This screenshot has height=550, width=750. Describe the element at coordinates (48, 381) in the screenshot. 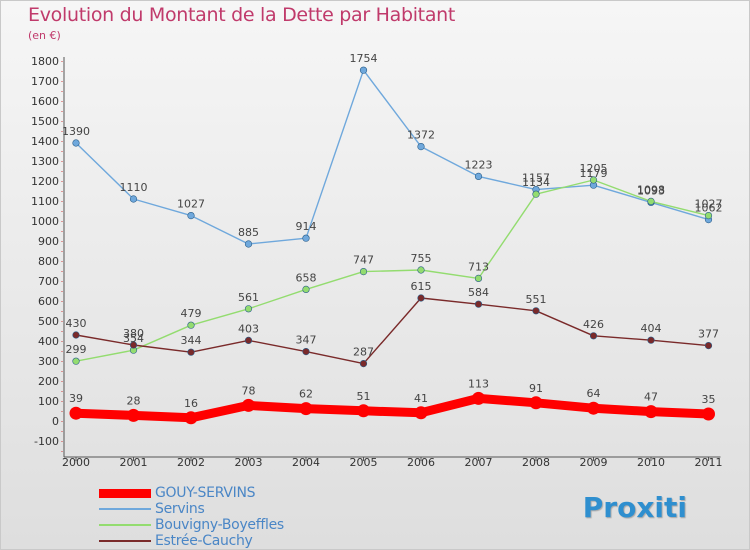

I see `y-tick-label: 200` at that location.